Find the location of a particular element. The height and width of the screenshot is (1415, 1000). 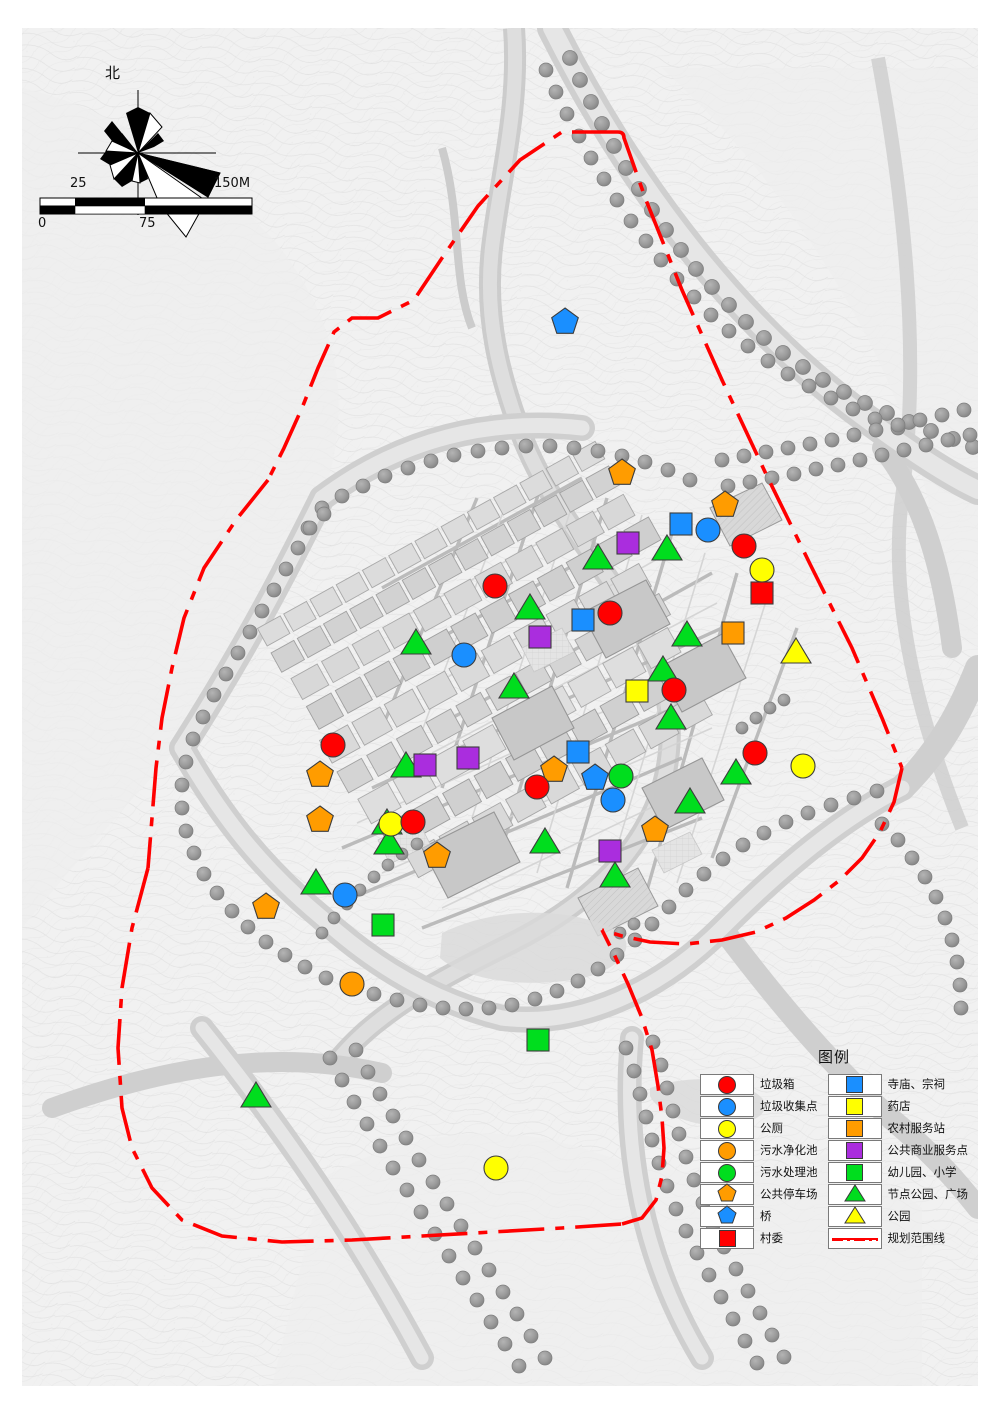

legend-item: 污水净化池 is located at coordinates (759, 1150).